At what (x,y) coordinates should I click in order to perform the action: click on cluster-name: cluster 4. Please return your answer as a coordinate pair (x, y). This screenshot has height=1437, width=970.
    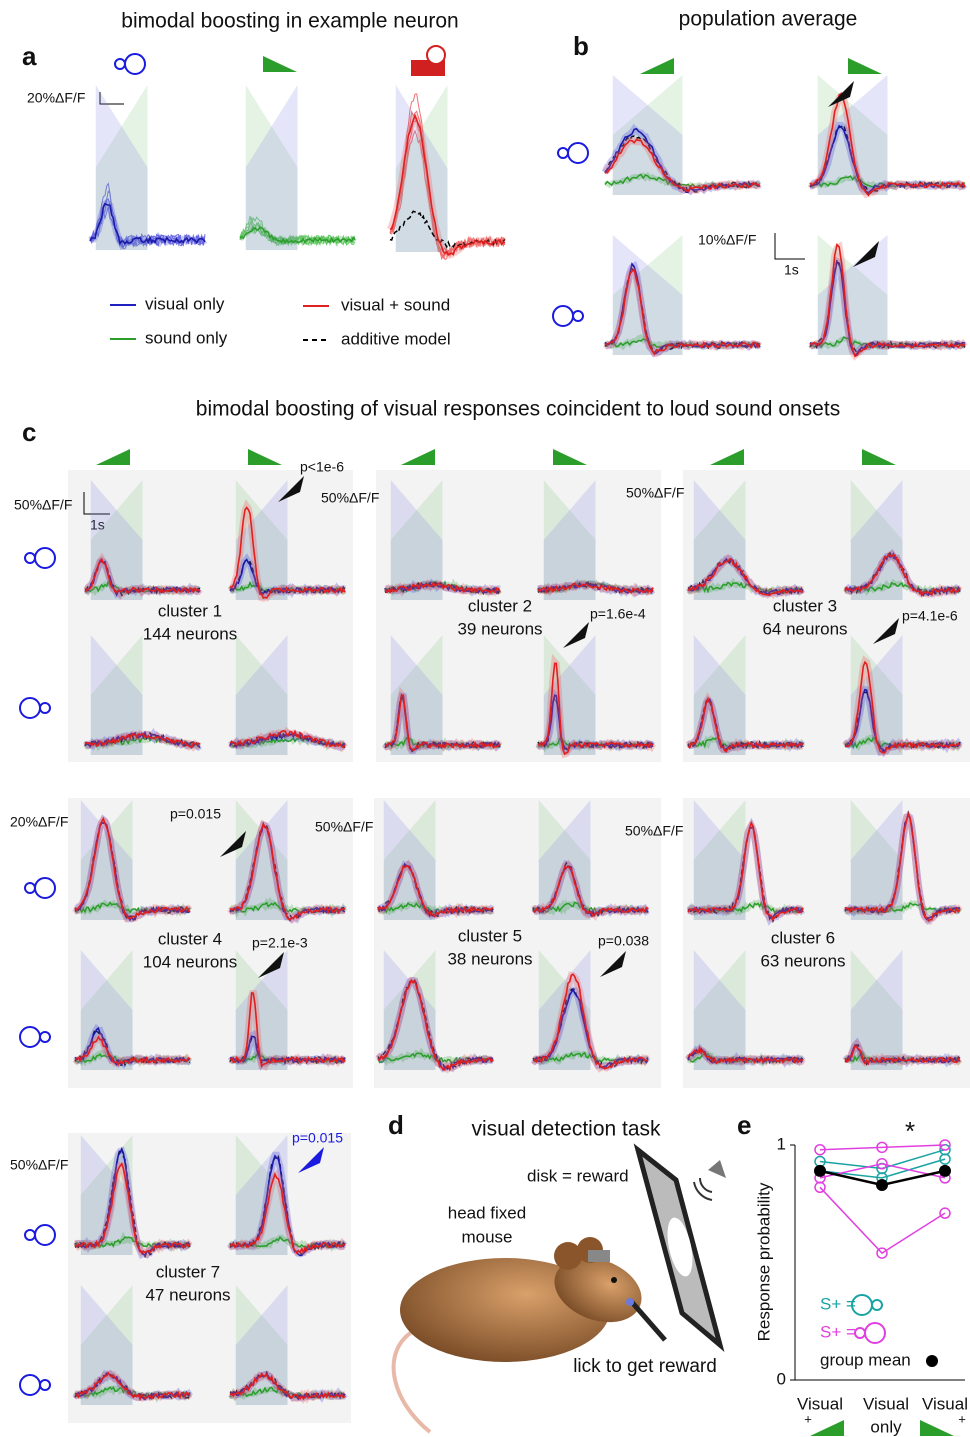
    Looking at the image, I should click on (190, 938).